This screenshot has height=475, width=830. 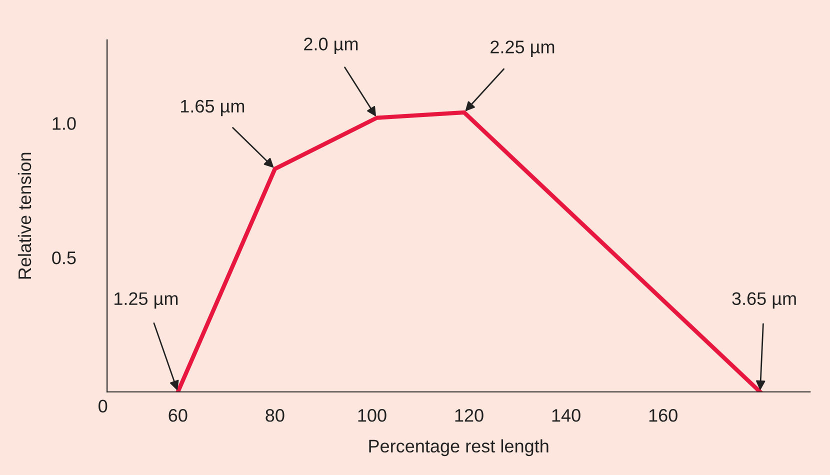 I want to click on annotation: 2.0 µm, so click(x=331, y=46).